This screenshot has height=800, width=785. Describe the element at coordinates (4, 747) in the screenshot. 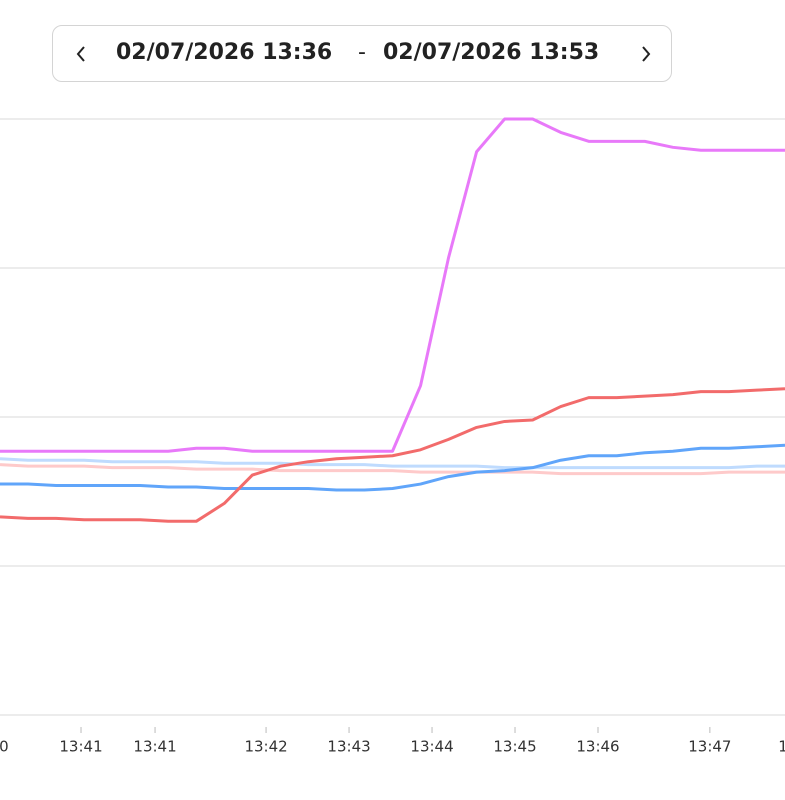

I see `x-tick-label: 13:40` at that location.